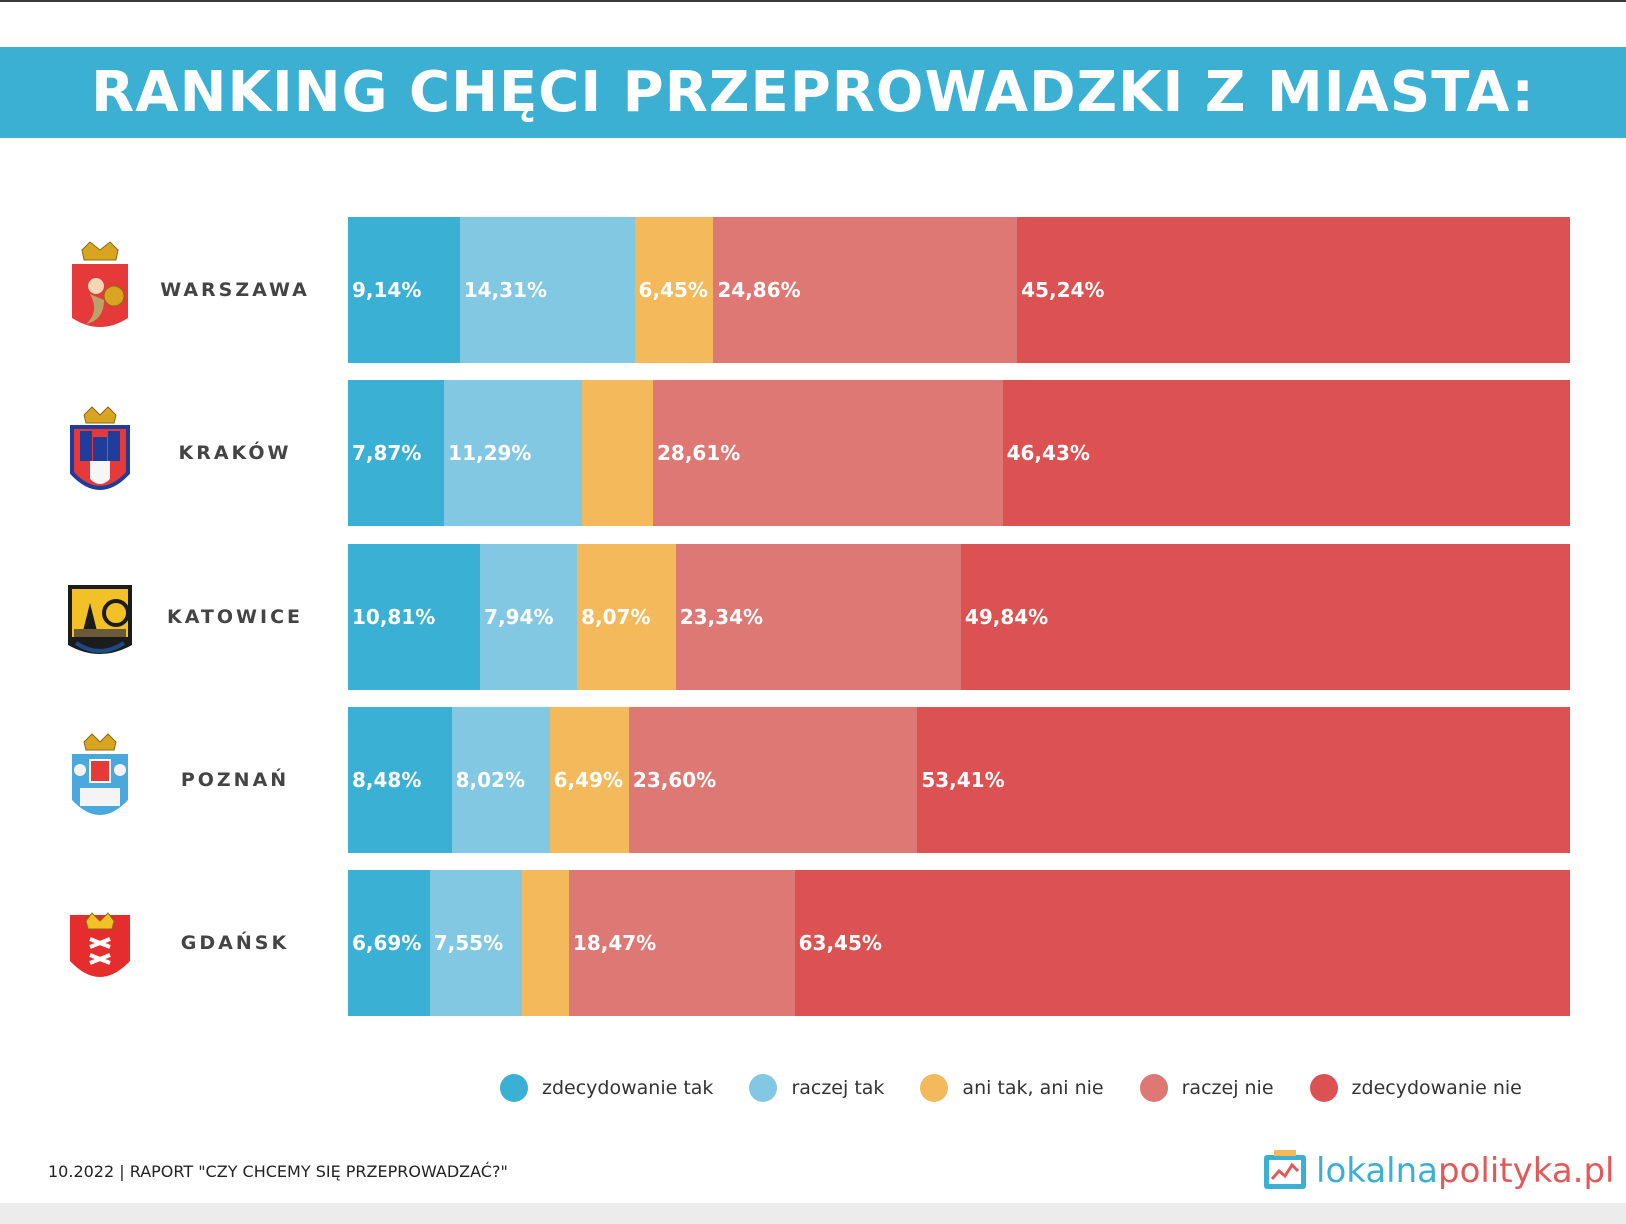 This screenshot has width=1626, height=1224. I want to click on stacked-bar: 6,69% 7,55% 18,47% 63,45%, so click(959, 943).